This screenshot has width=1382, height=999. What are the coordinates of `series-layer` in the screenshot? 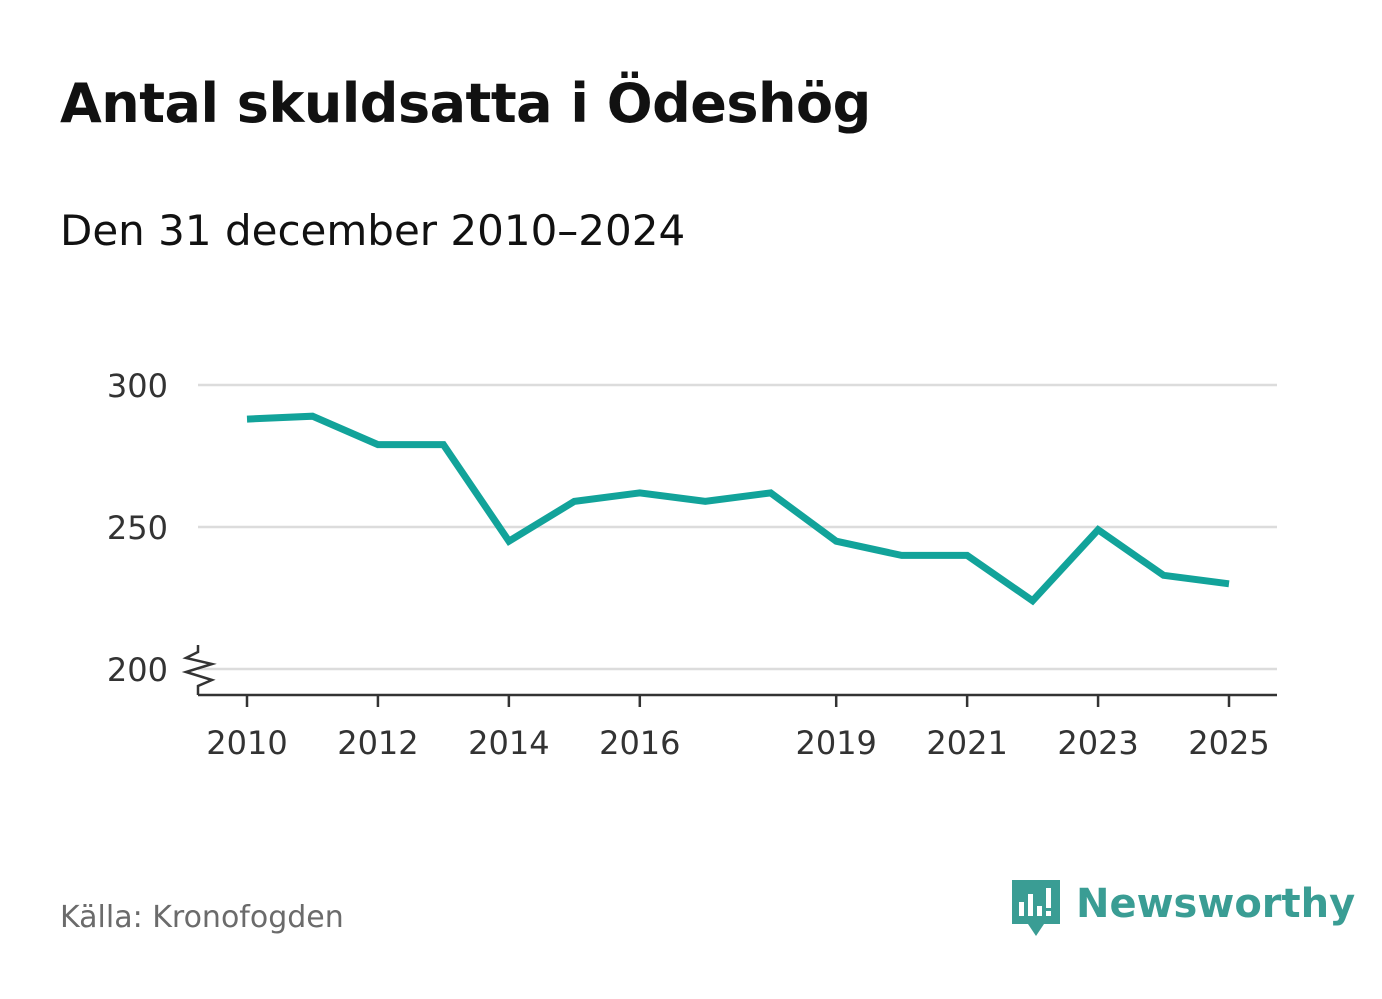 It's located at (738, 509).